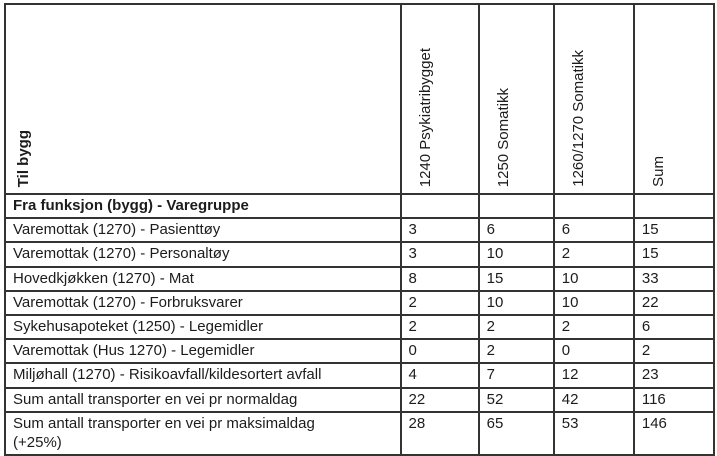 The image size is (717, 456). I want to click on row-label: Varemottak (1270) - Personaltøy, so click(203, 254).